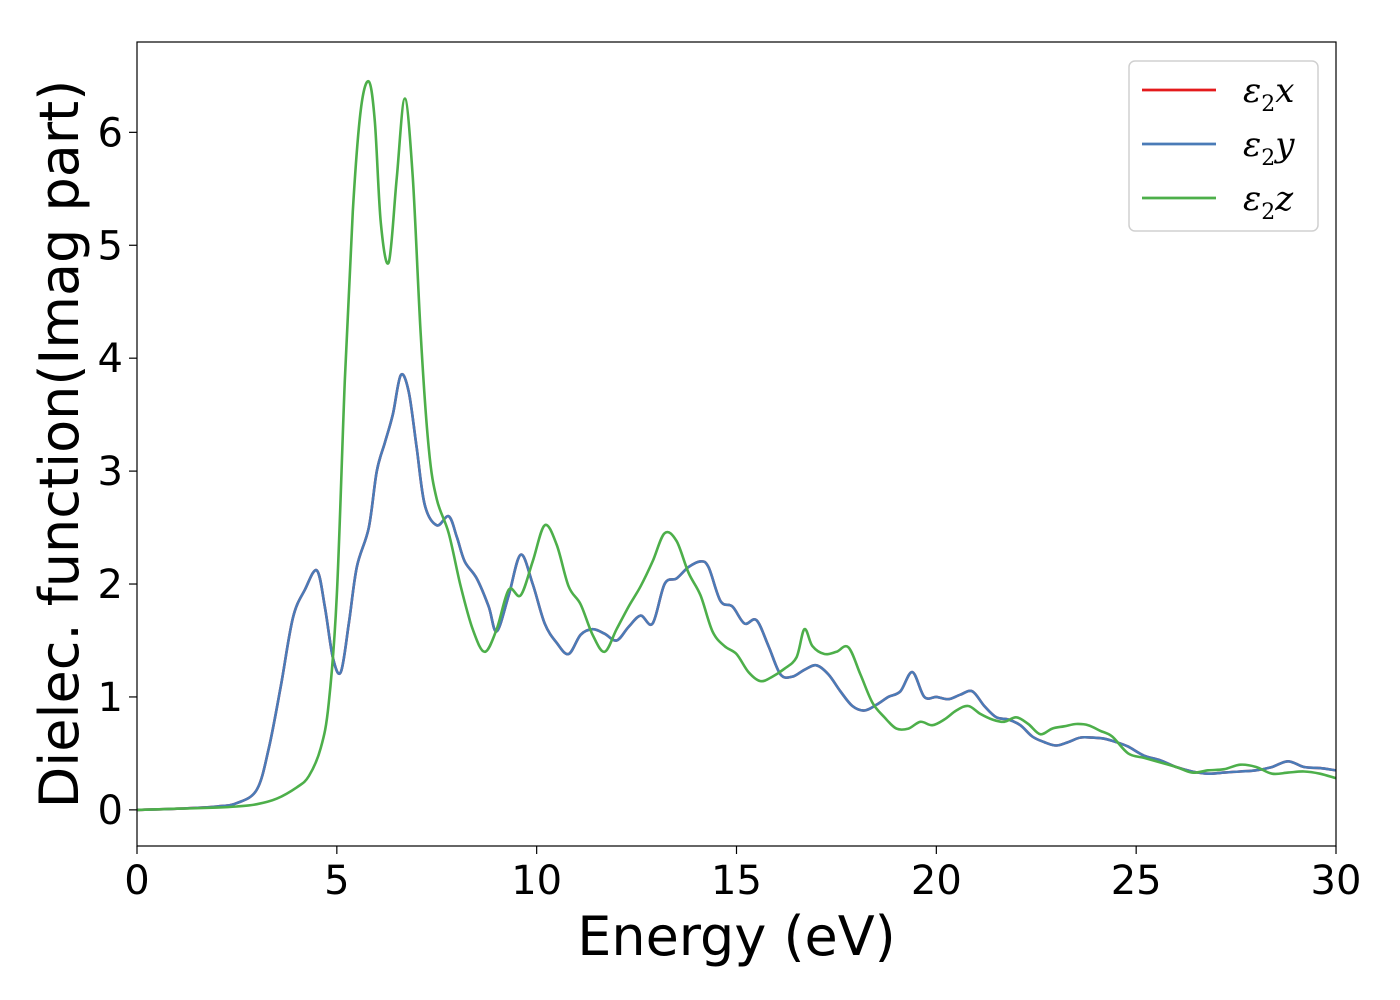 The width and height of the screenshot is (1400, 1000). What do you see at coordinates (110, 585) in the screenshot?
I see `y-tick-label: 2` at bounding box center [110, 585].